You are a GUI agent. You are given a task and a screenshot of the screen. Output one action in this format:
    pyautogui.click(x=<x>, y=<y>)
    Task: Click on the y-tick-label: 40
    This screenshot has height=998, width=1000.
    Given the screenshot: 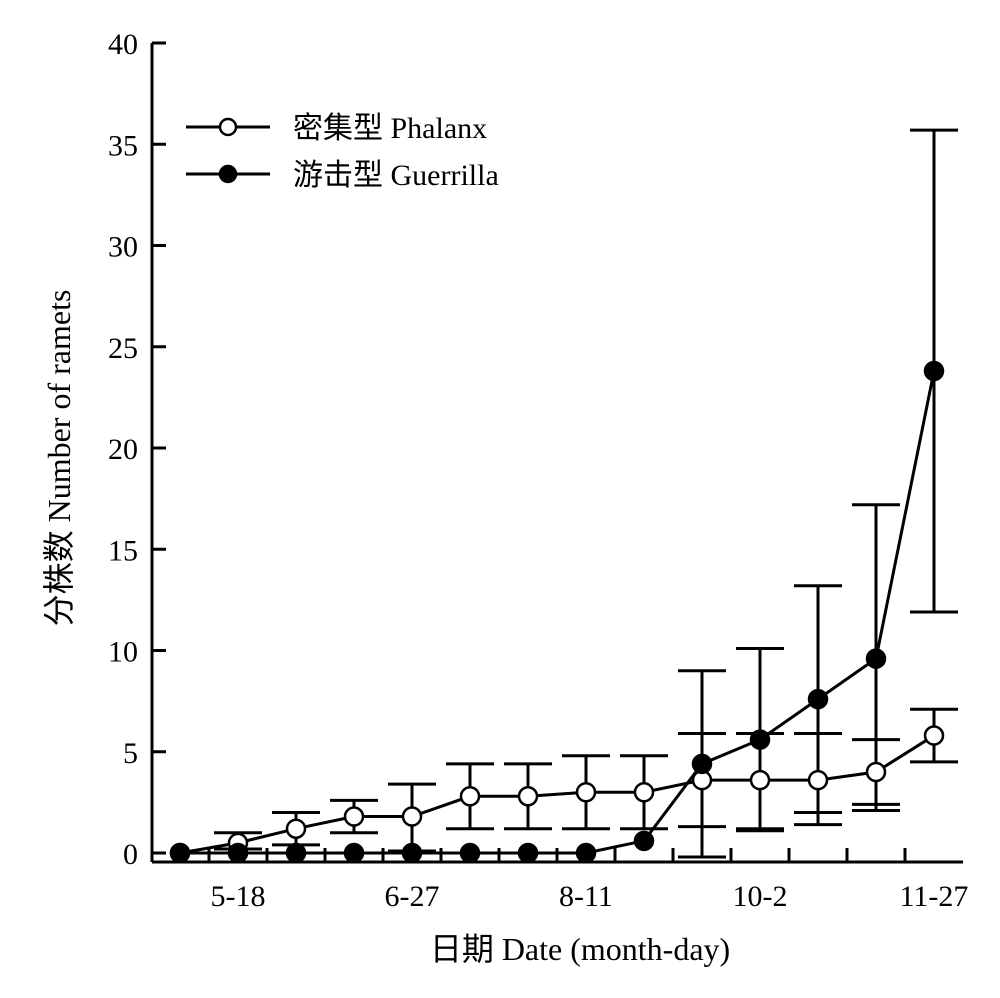 What is the action you would take?
    pyautogui.click(x=123, y=44)
    